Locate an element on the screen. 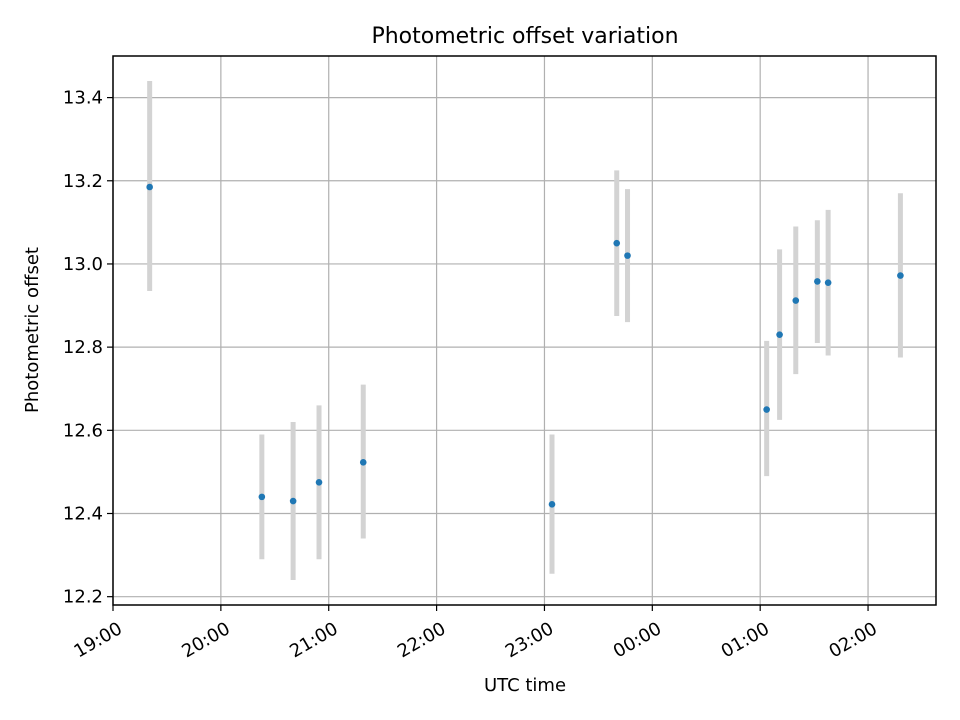 This screenshot has height=720, width=960. y-tick-label: 12.4 is located at coordinates (83, 514).